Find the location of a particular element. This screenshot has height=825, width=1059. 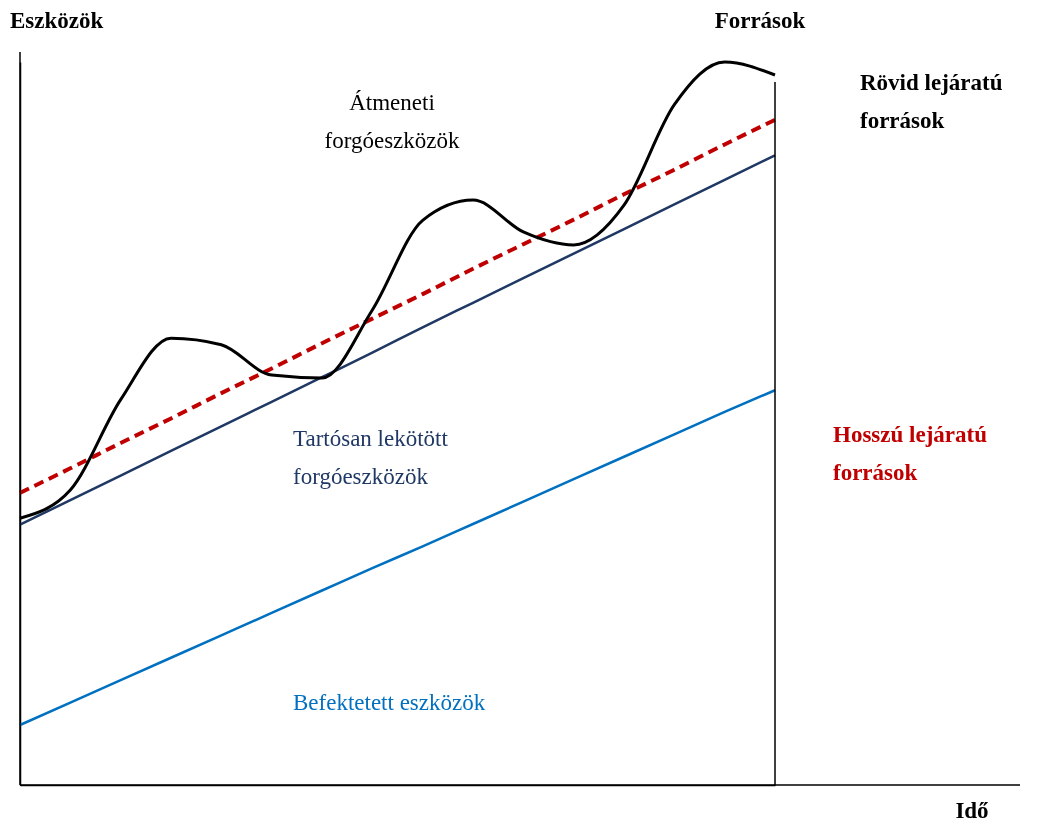

text: Befektetett eszközök is located at coordinates (389, 702).